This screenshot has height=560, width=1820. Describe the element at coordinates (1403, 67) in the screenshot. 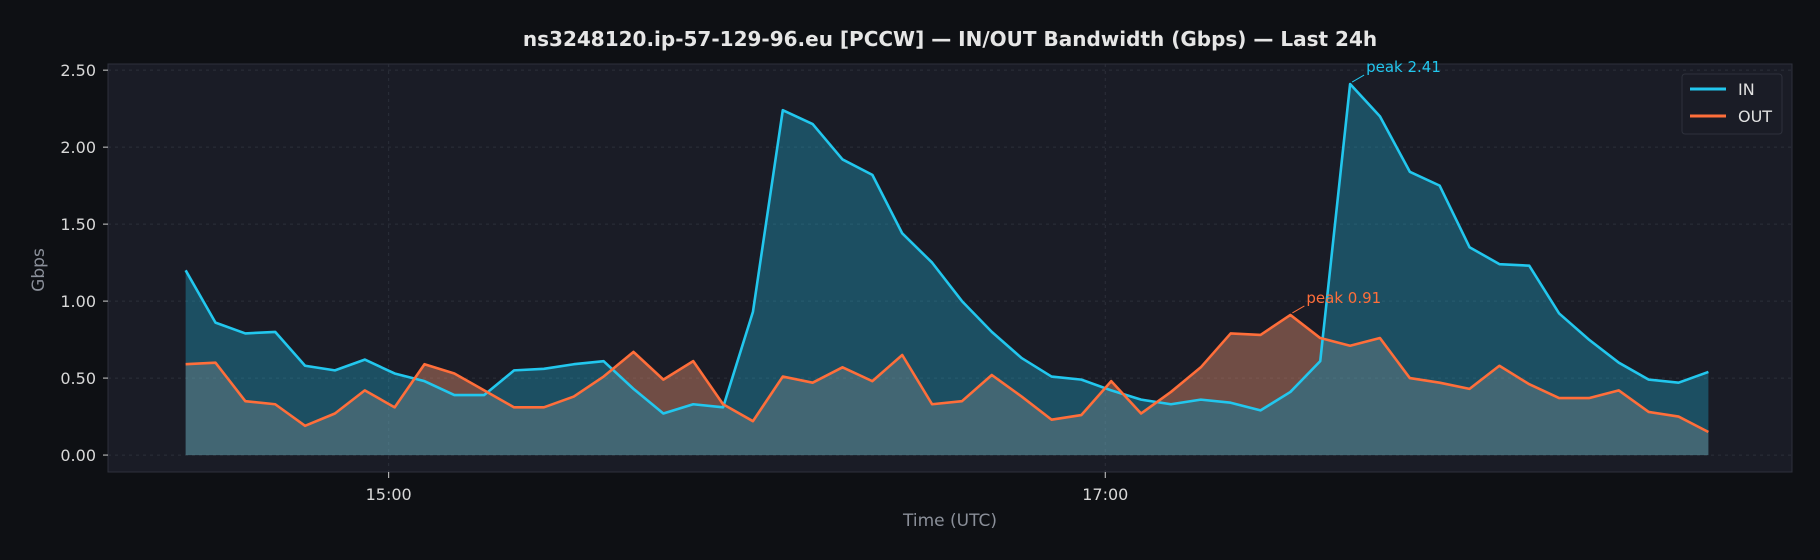

I see `annotation-label: peak 2.41` at that location.